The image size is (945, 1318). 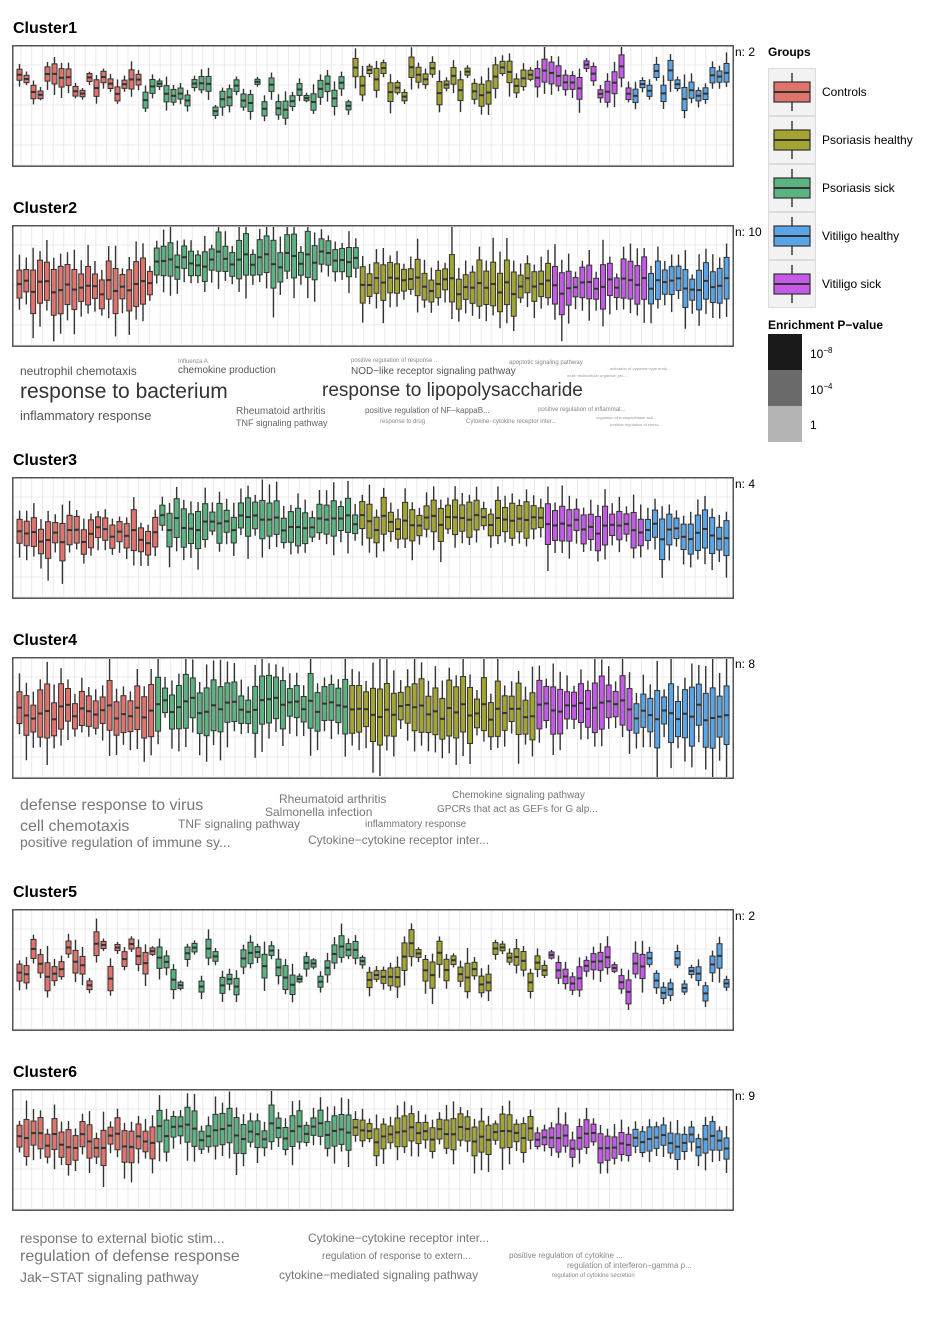 What do you see at coordinates (112, 805) in the screenshot?
I see `enrichment-term: defense response to virus` at bounding box center [112, 805].